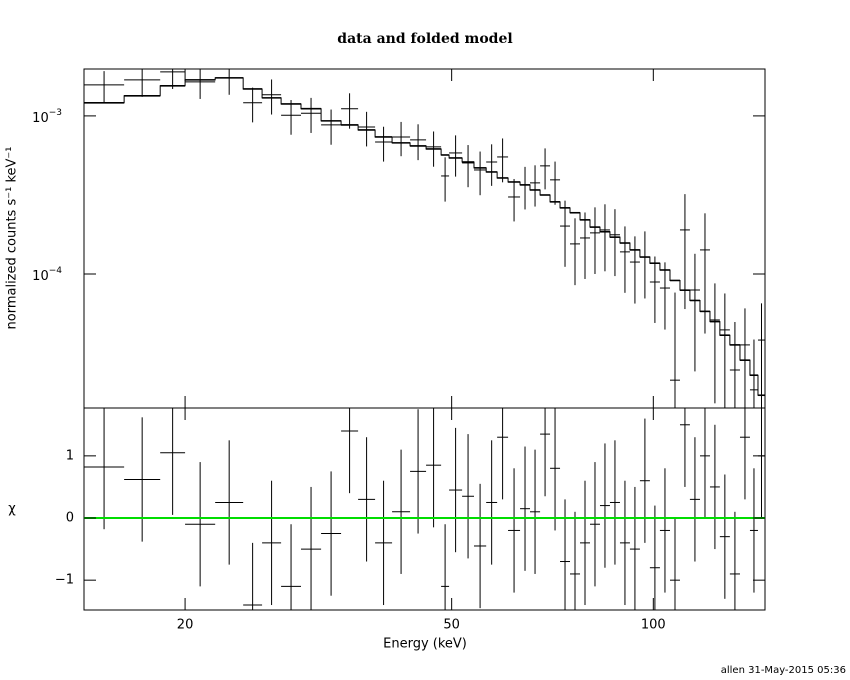 This screenshot has width=850, height=680. I want to click on footer: allen 31-May-2015 05:36, so click(783, 670).